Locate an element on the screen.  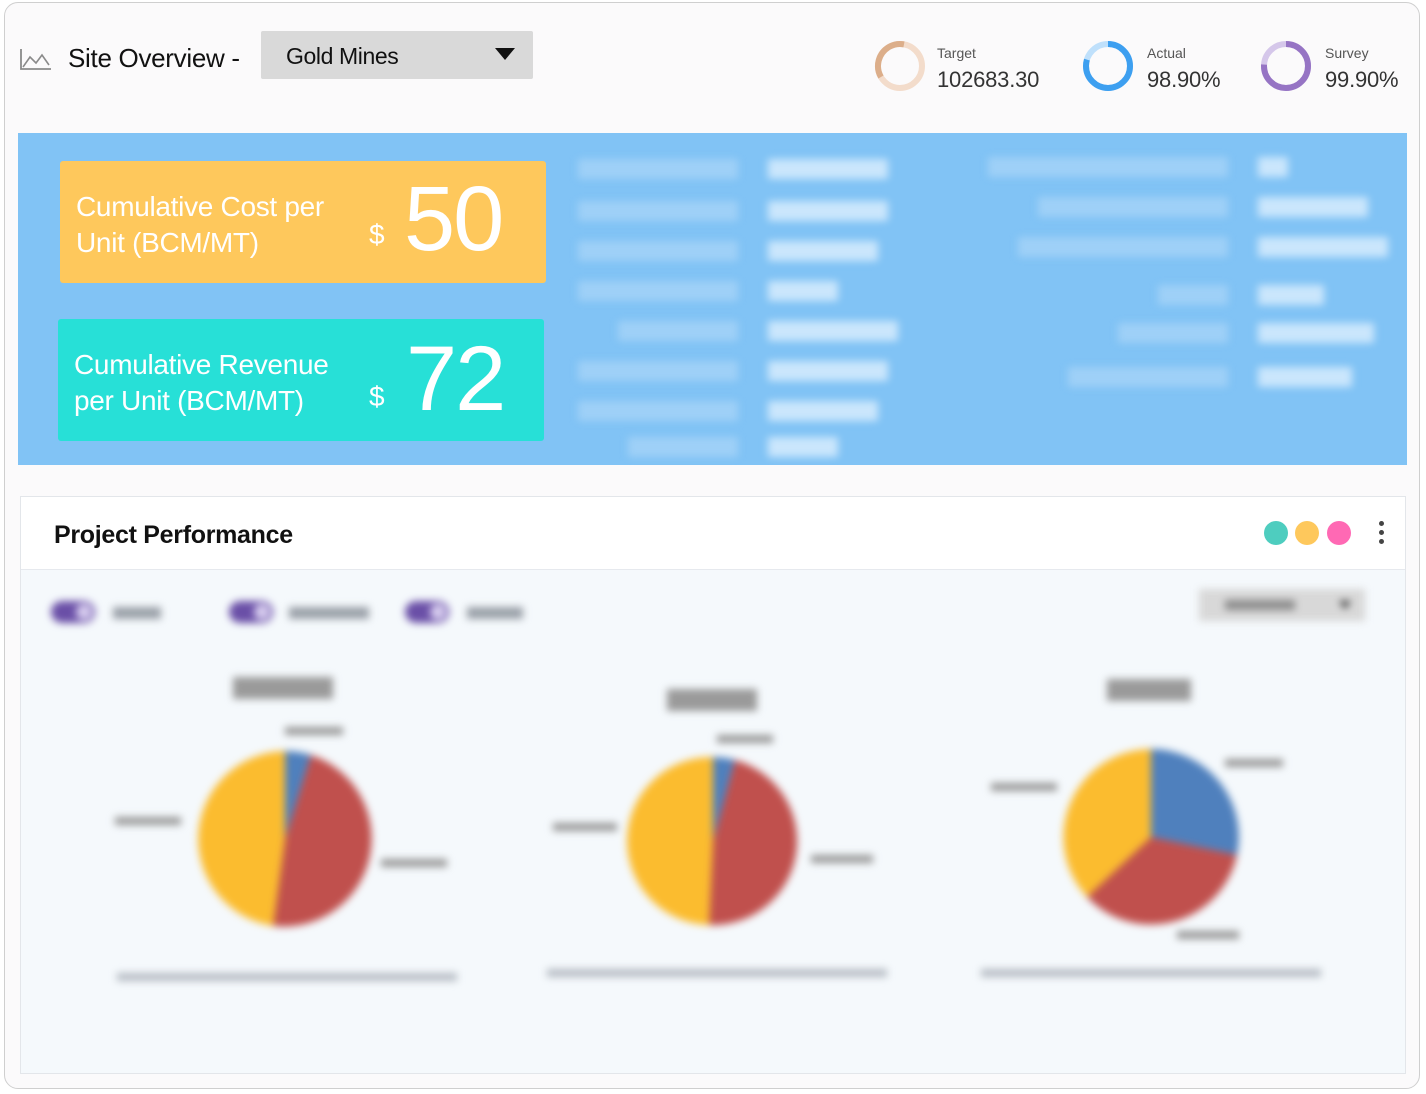
pie-chart-april is located at coordinates (285, 839).